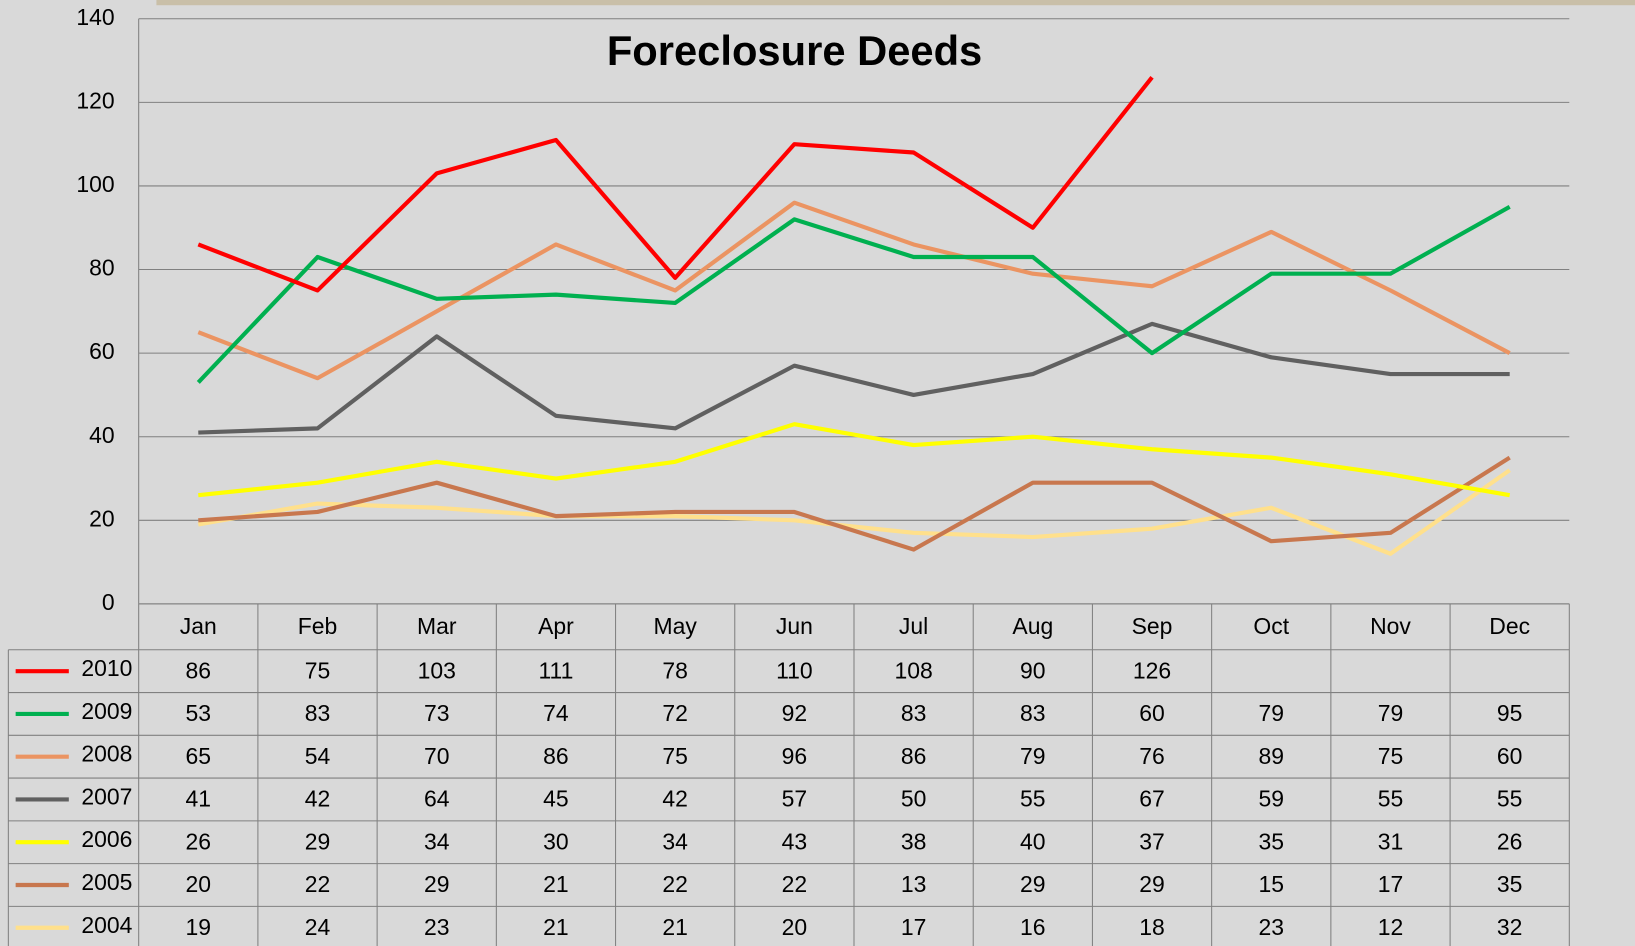  I want to click on table-value: 43, so click(795, 841).